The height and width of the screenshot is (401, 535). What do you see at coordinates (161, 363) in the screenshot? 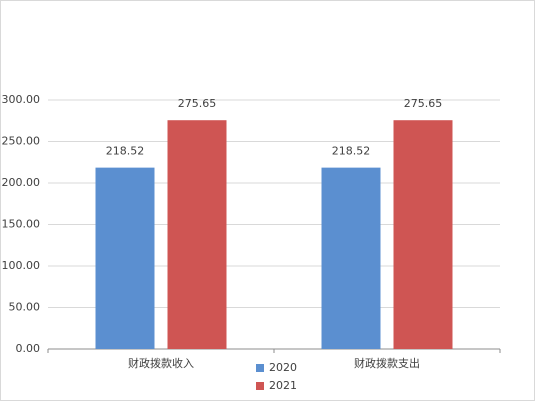
I see `x-tick-label: 财政拨款收入` at bounding box center [161, 363].